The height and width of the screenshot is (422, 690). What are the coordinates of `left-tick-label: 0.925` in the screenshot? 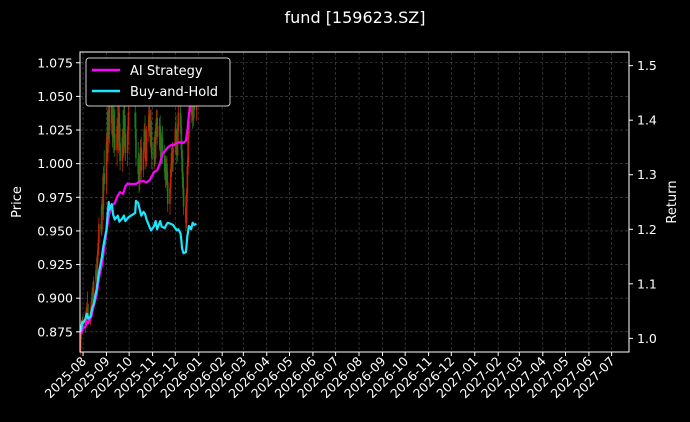 It's located at (55, 264).